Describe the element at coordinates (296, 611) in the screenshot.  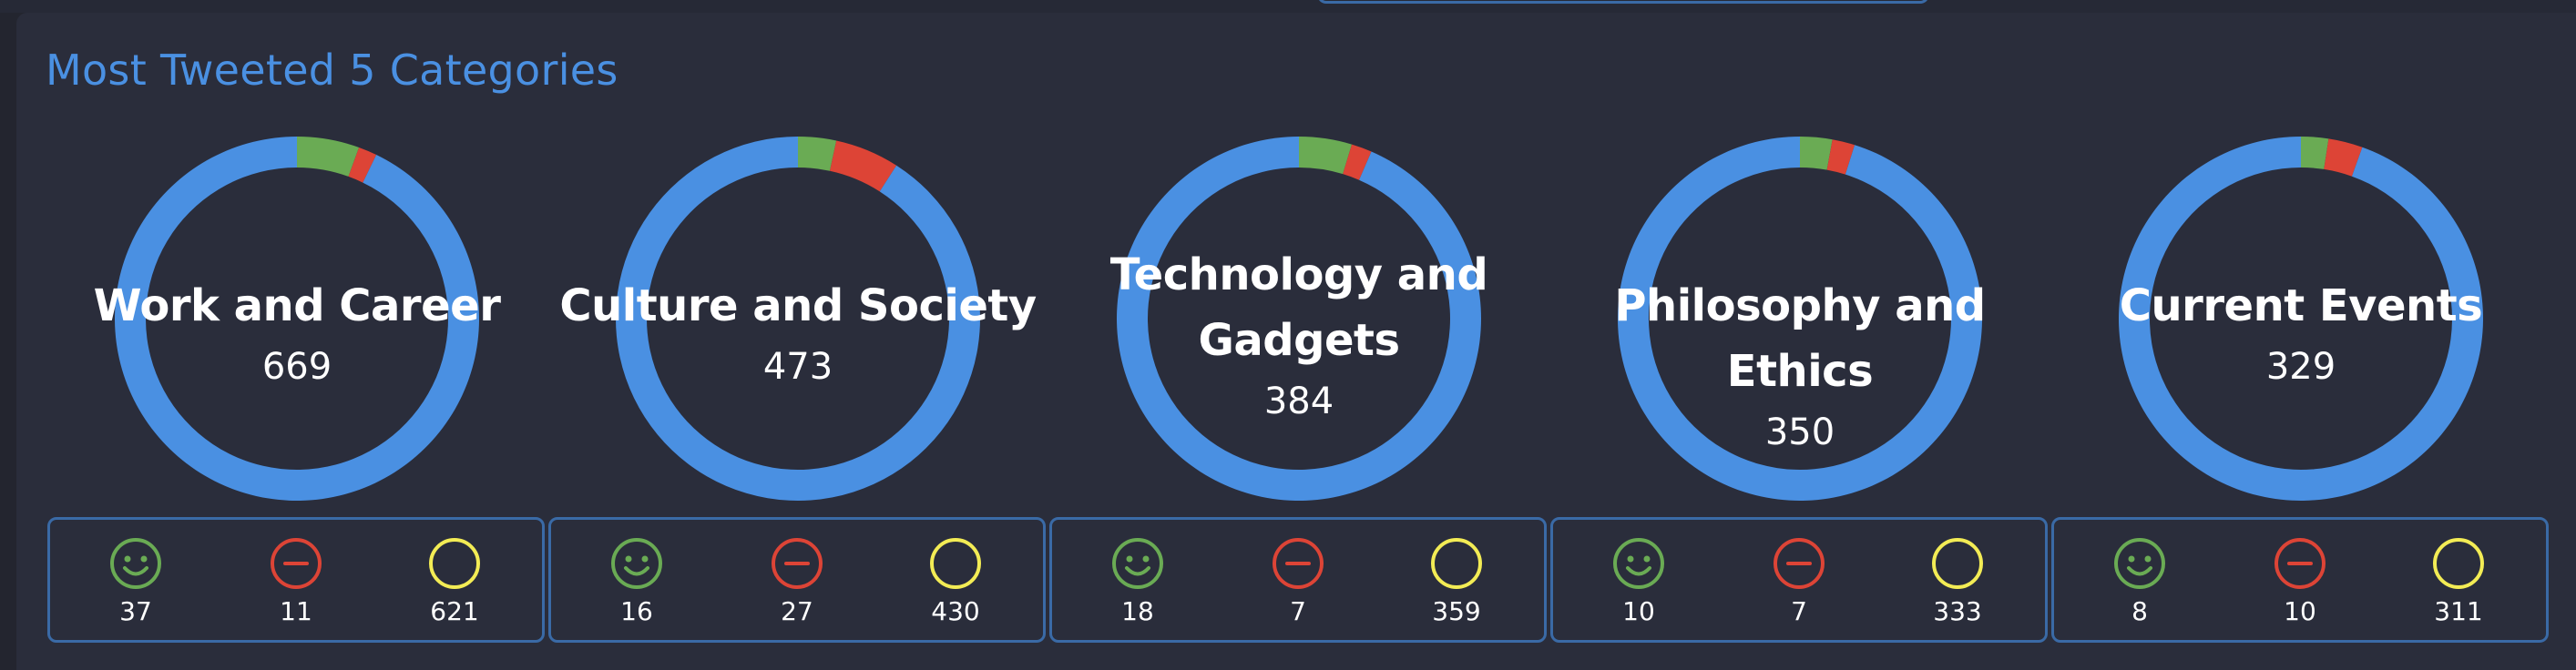
I see `negative-count: 11` at that location.